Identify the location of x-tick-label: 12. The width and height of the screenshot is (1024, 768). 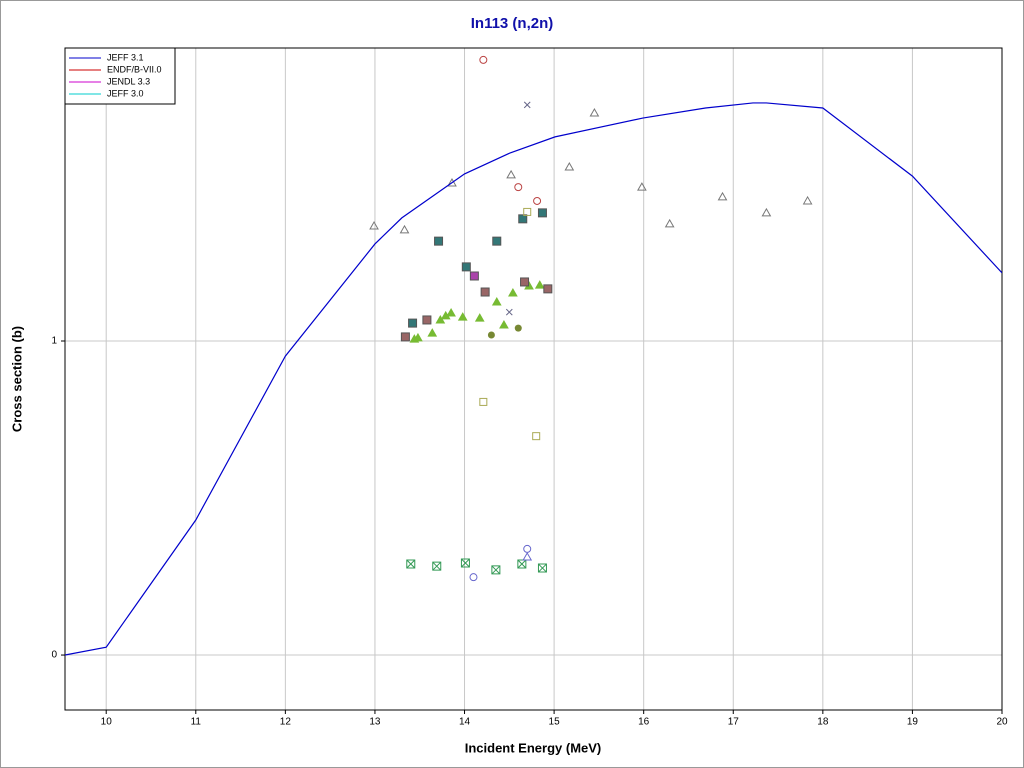
(286, 722).